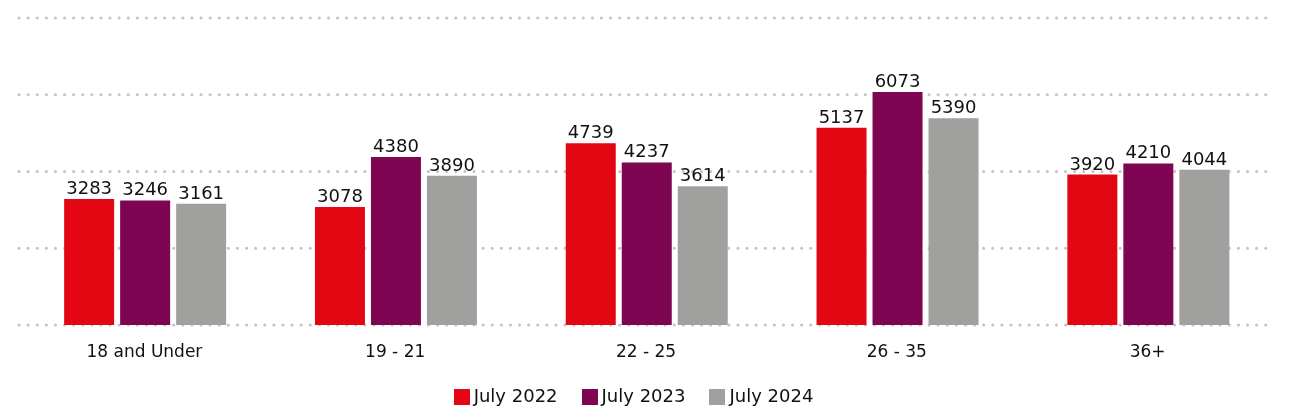 This screenshot has height=419, width=1291. I want to click on data-label: 4210, so click(1148, 152).